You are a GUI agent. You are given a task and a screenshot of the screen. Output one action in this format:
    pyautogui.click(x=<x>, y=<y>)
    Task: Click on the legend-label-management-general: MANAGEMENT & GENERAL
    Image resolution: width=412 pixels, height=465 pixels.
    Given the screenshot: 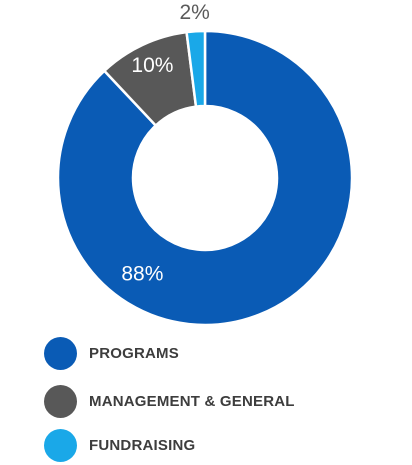 What is the action you would take?
    pyautogui.click(x=192, y=401)
    